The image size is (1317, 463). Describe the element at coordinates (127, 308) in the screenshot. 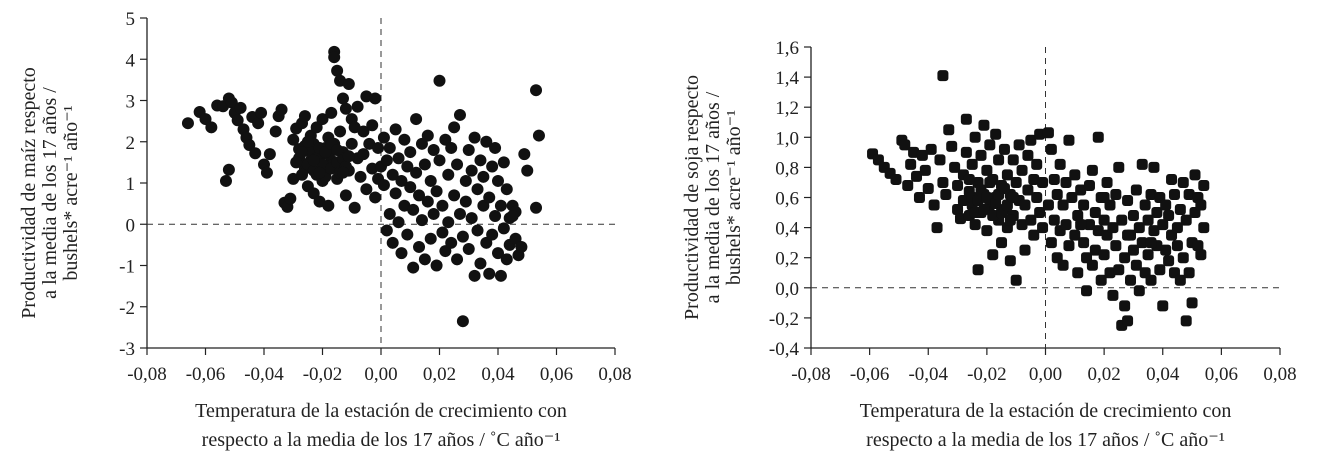

I see `y-tick-label: -2` at that location.